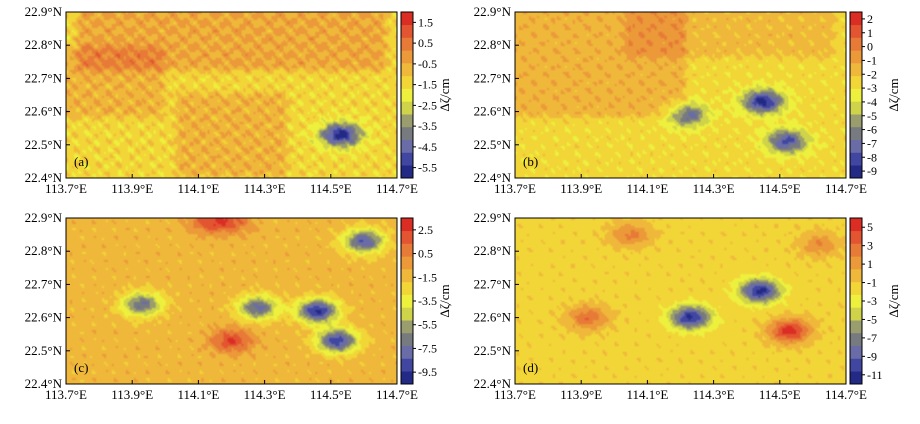  Describe the element at coordinates (872, 301) in the screenshot. I see `colorbar-tick-label: -3` at that location.